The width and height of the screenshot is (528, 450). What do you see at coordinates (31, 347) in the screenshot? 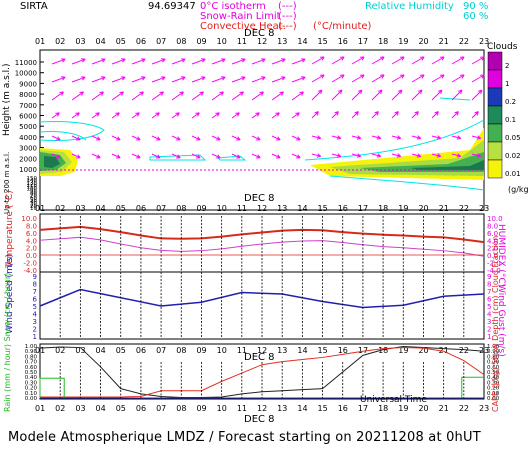
I see `precip-tick: 1.00` at bounding box center [31, 347].